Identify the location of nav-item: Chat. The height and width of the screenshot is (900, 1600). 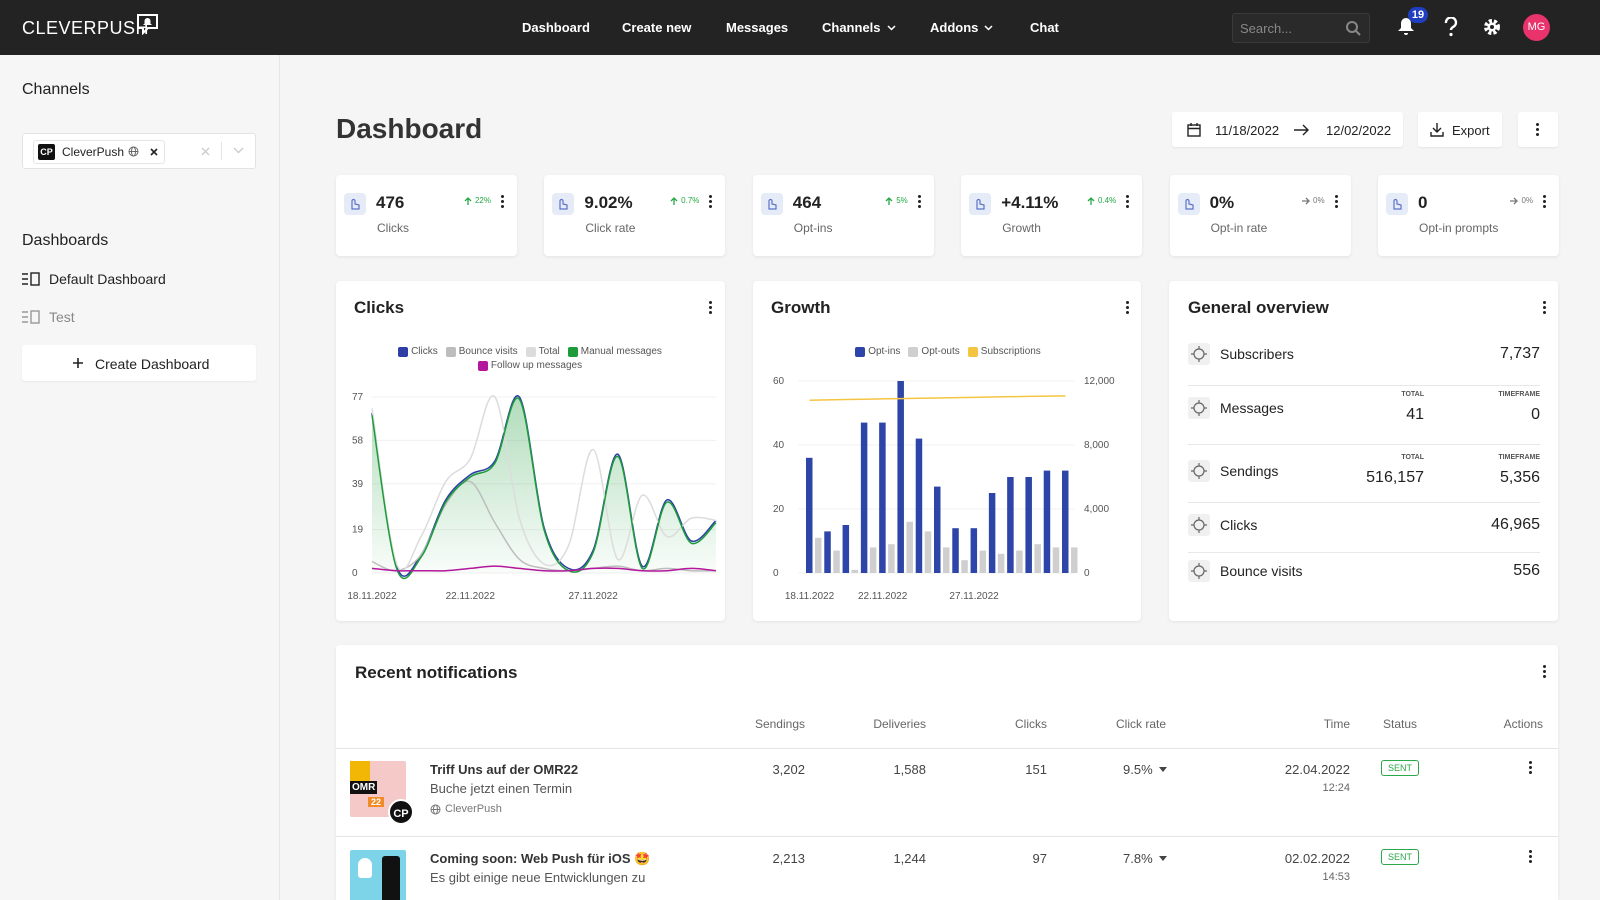
(1044, 27).